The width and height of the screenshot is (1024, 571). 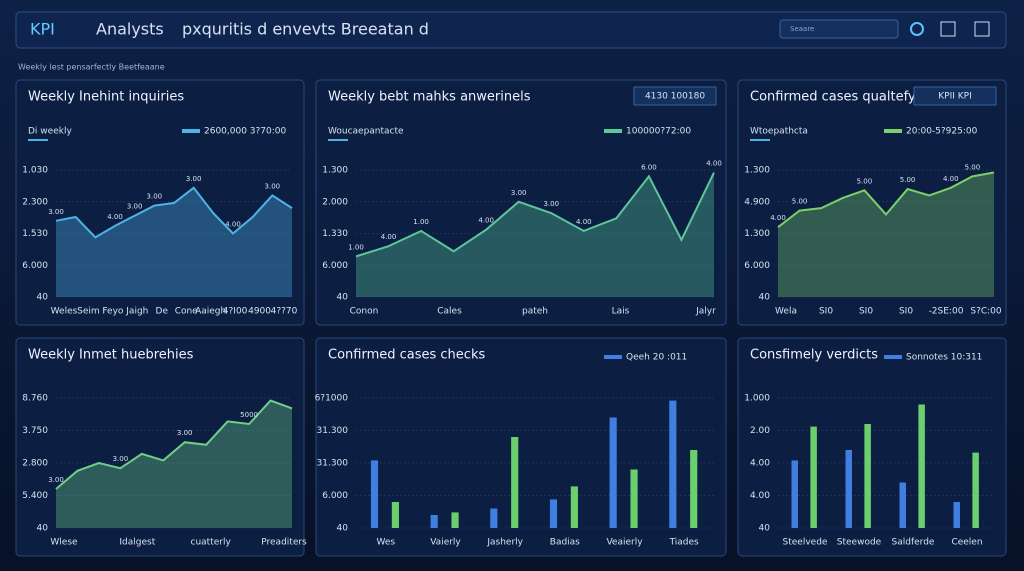 What do you see at coordinates (335, 234) in the screenshot?
I see `y-tick-label: 1.330` at bounding box center [335, 234].